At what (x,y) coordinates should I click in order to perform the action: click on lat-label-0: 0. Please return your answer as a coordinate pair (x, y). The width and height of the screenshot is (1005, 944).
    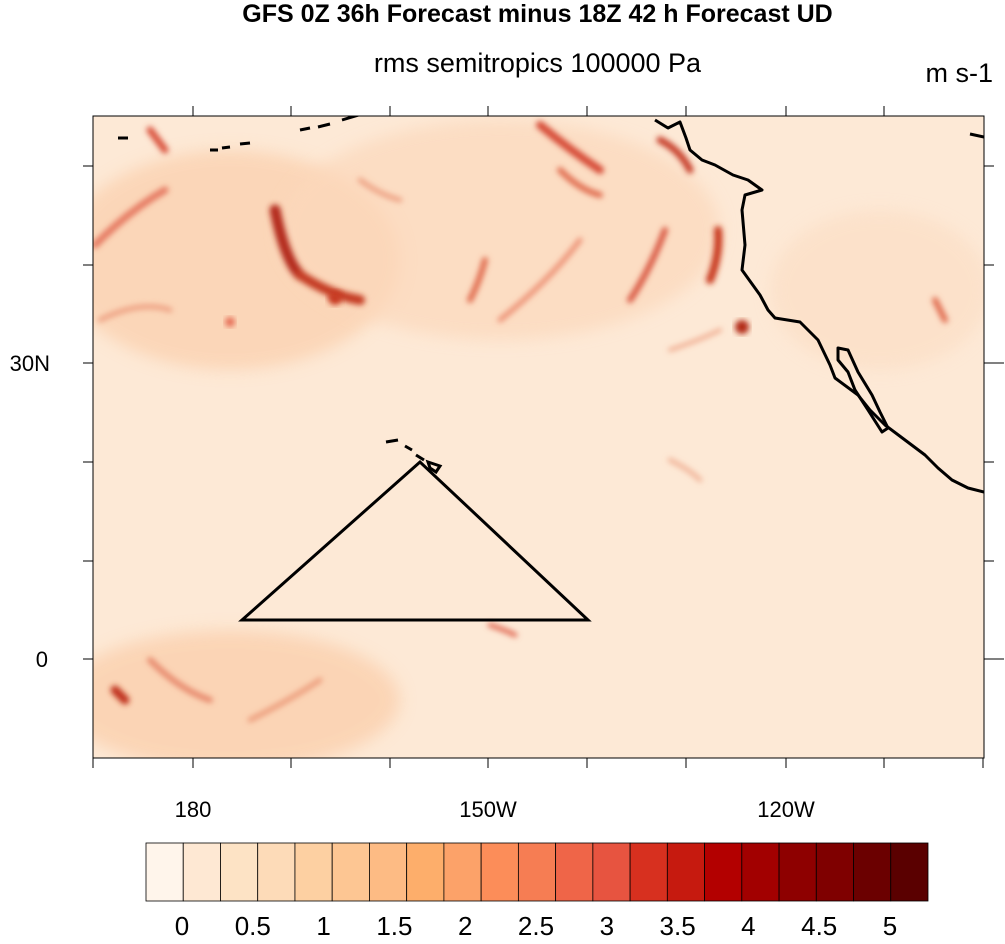
    Looking at the image, I should click on (42, 659).